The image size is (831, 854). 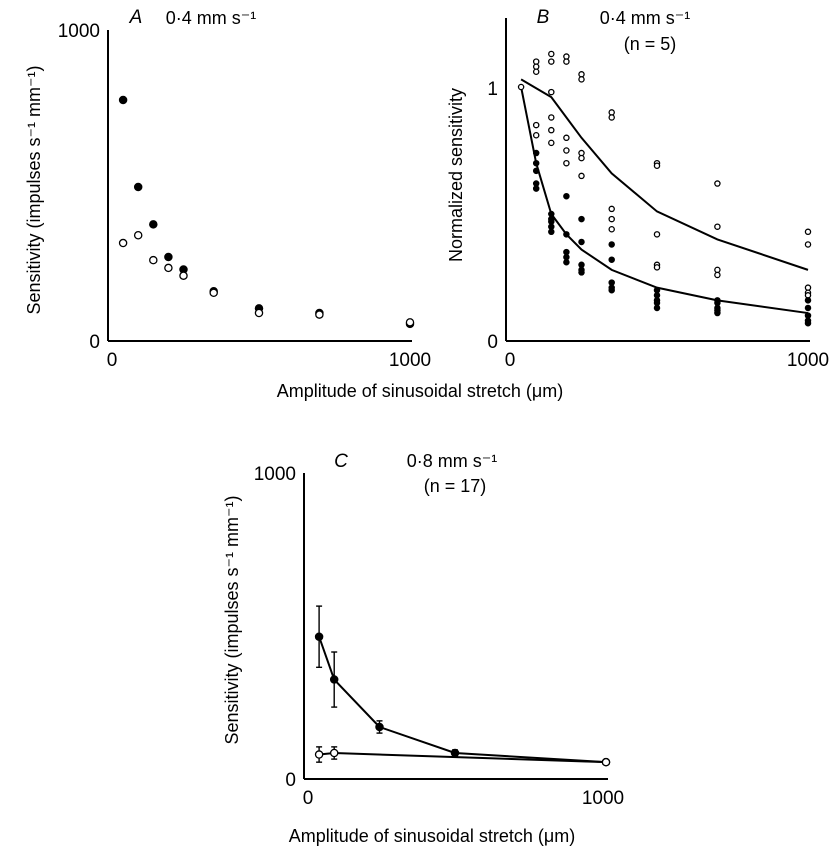 I want to click on panel-c-lines, so click(x=462, y=700).